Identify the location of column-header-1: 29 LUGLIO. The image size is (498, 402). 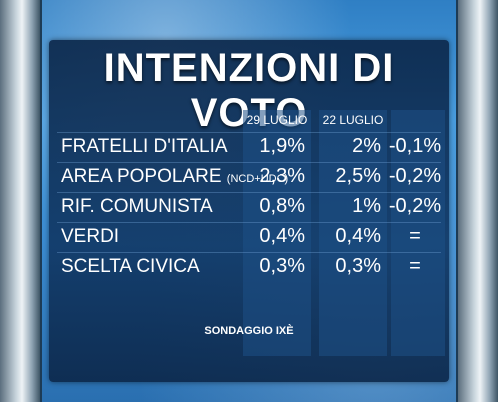
(277, 120).